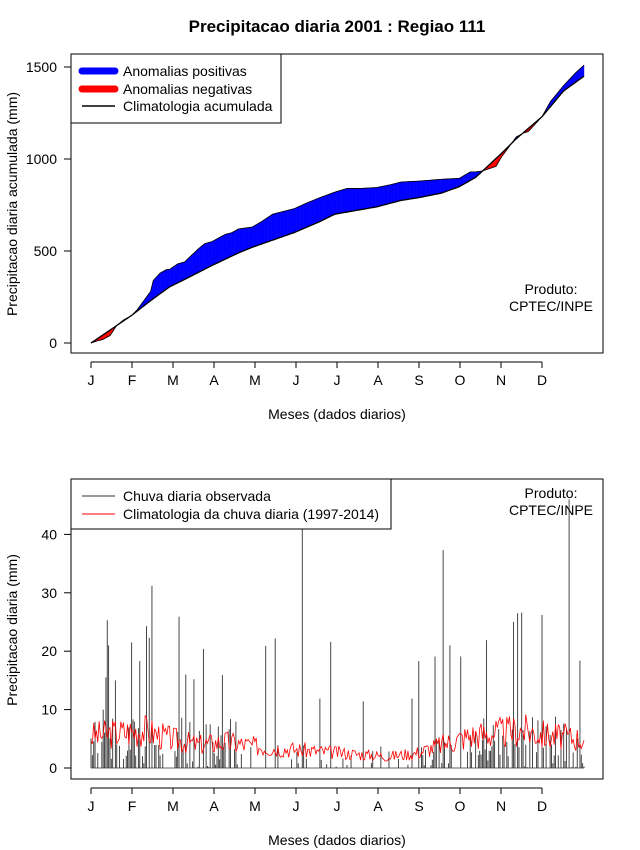 The width and height of the screenshot is (640, 850). Describe the element at coordinates (187, 89) in the screenshot. I see `legend-label-negative: Anomalias negativas` at that location.